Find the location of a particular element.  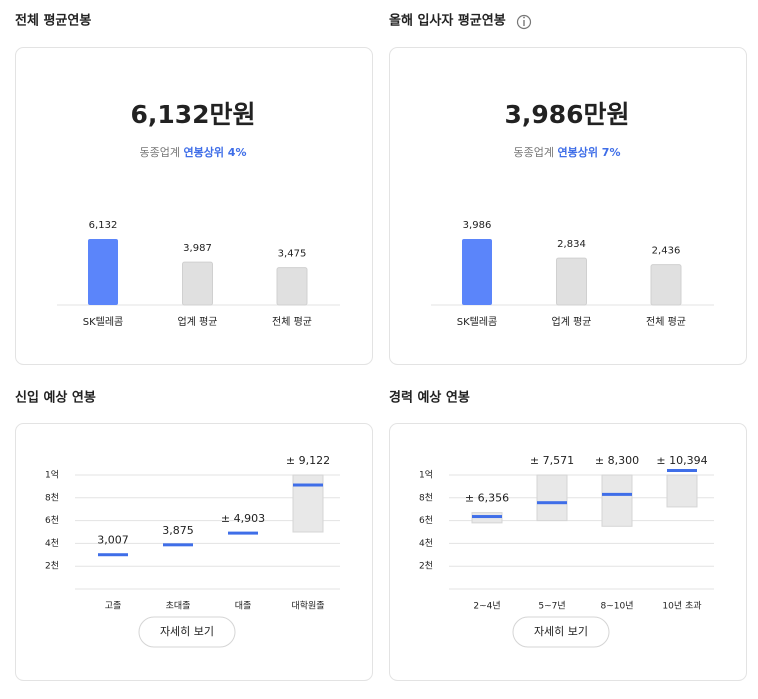

category-label: 8~10년 is located at coordinates (617, 606).